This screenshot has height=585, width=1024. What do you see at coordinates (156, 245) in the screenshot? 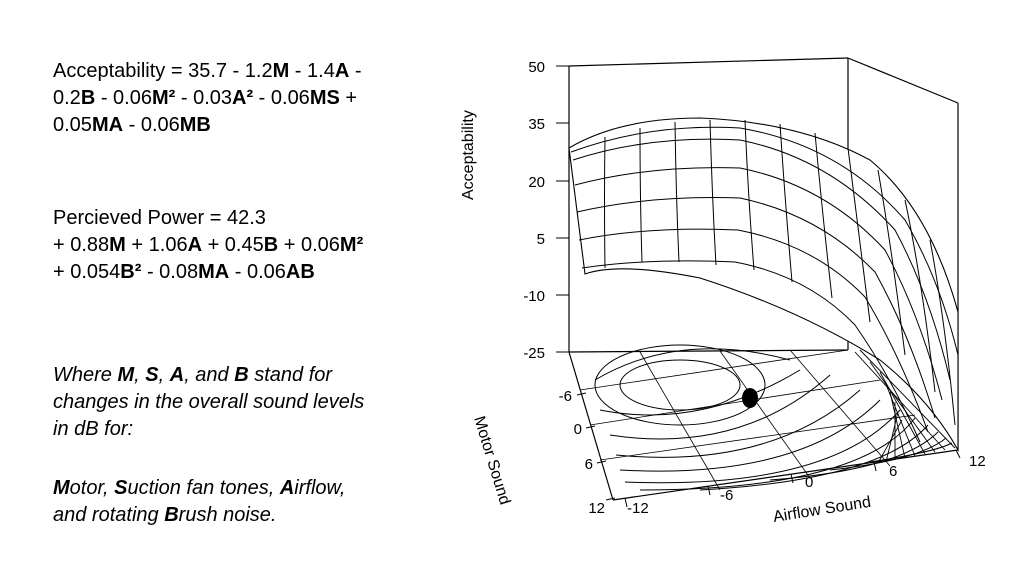
I see `equation-text: + 1.06` at bounding box center [156, 245].